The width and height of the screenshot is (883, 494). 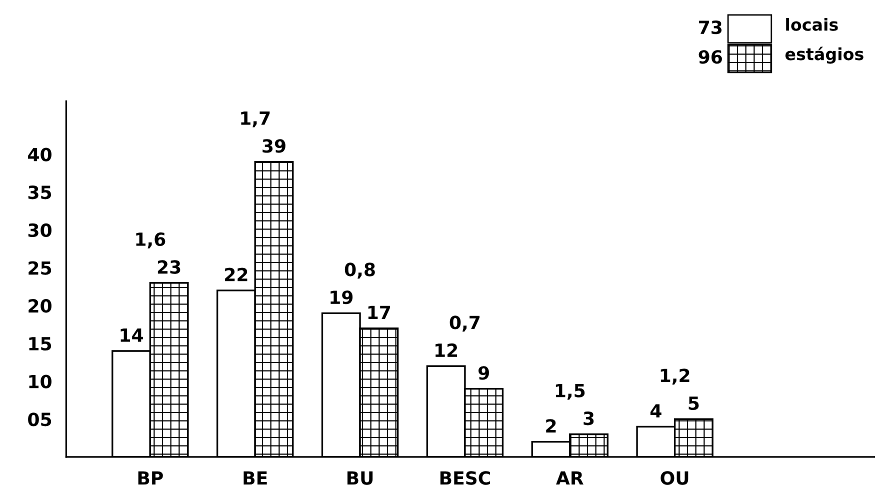 What do you see at coordinates (465, 478) in the screenshot?
I see `x-tick-label: BESC` at bounding box center [465, 478].